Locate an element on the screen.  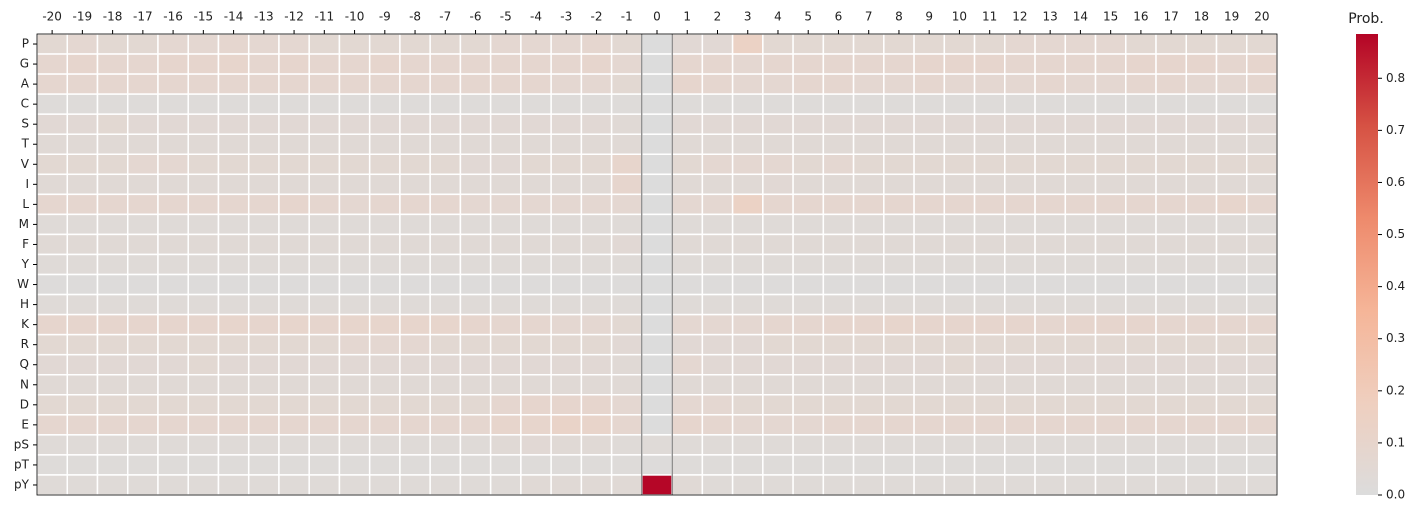
y-tick-label: W is located at coordinates (23, 284).